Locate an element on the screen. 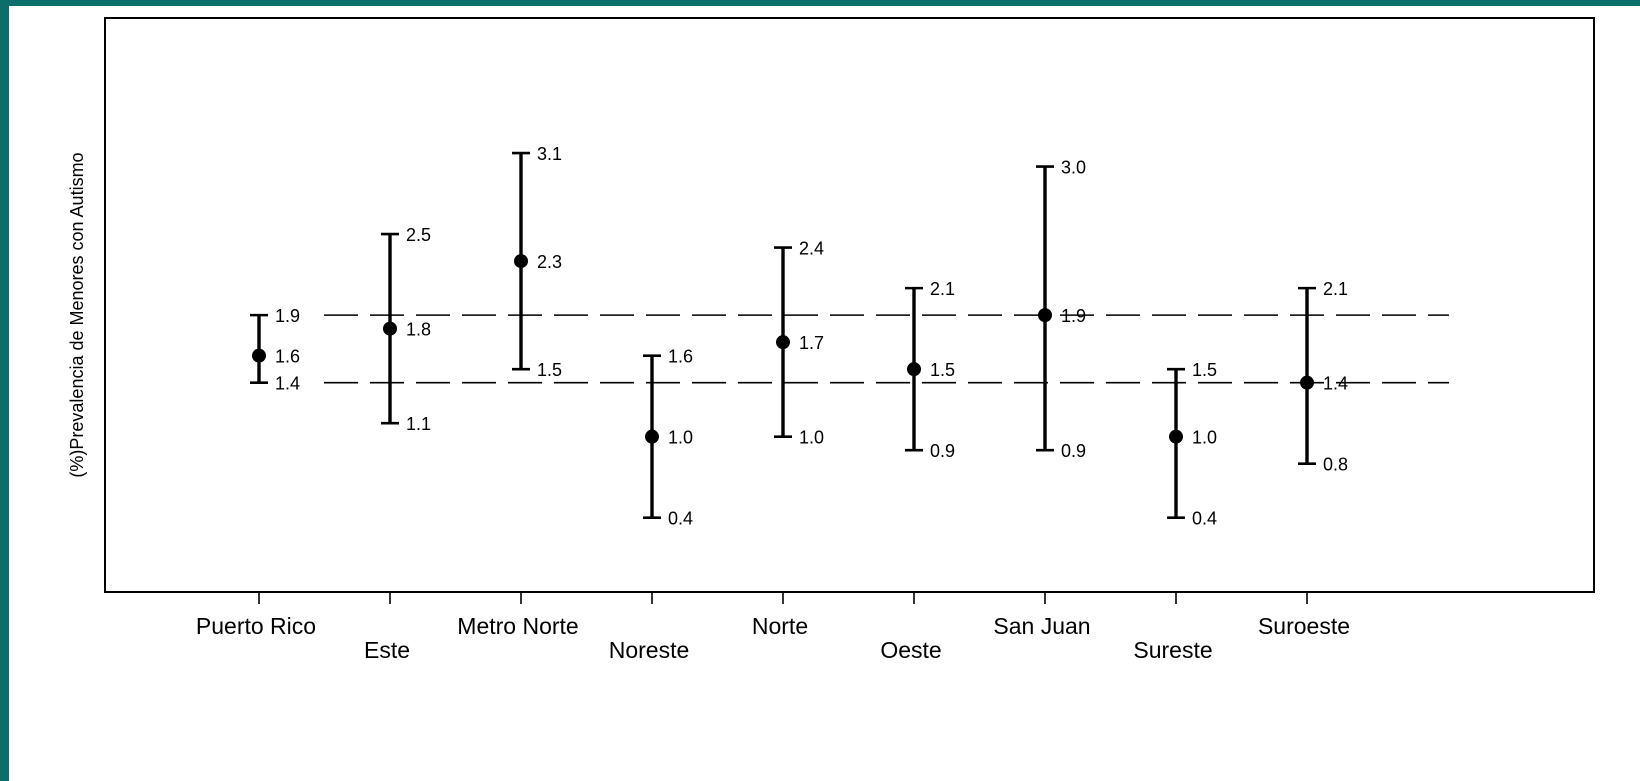  upper-value-label: 1.5 is located at coordinates (1204, 370).